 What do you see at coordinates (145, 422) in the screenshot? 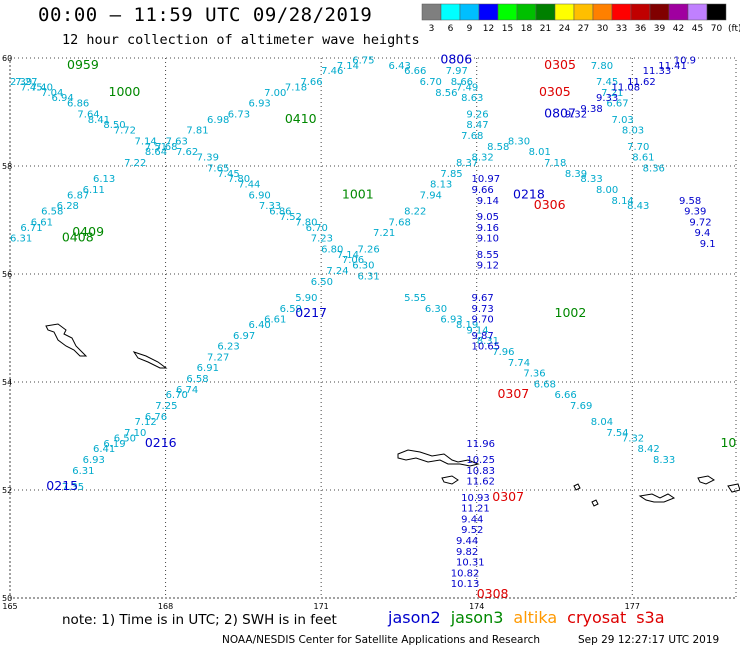
I see `swh-value: 7.12` at bounding box center [145, 422].